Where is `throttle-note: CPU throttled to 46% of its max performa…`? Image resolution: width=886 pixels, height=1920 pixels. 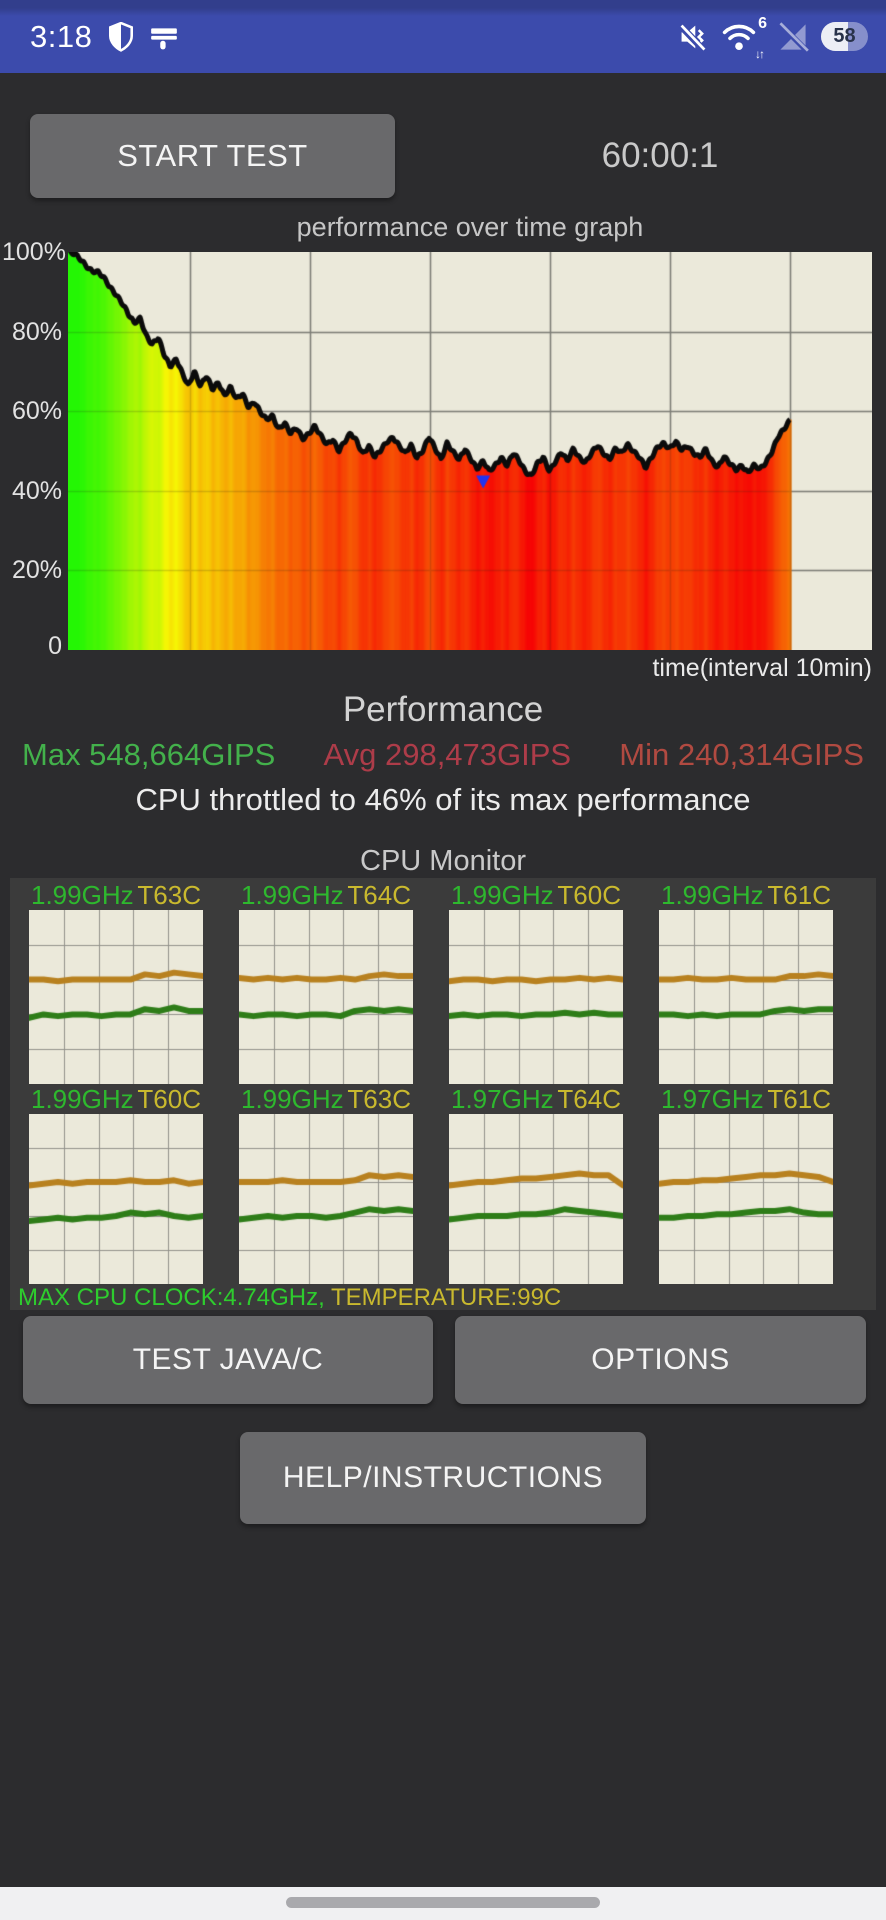
throttle-note: CPU throttled to 46% of its max performa… is located at coordinates (443, 799).